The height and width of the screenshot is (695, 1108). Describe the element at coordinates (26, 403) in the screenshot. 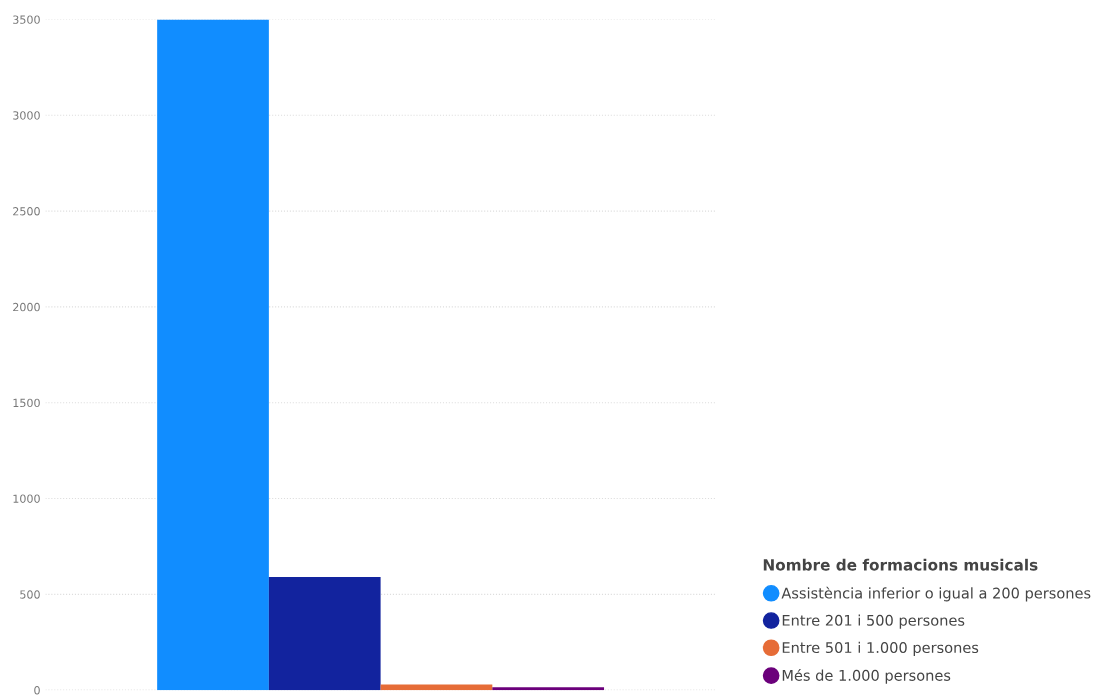

I see `y-tick-label: 1500` at that location.